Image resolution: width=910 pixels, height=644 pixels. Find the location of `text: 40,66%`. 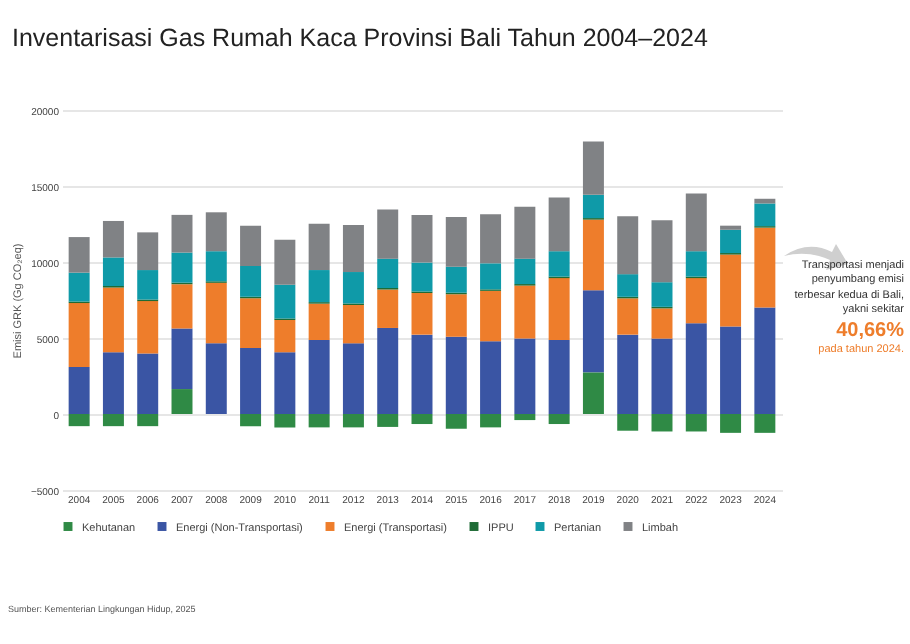

text: 40,66% is located at coordinates (869, 331).